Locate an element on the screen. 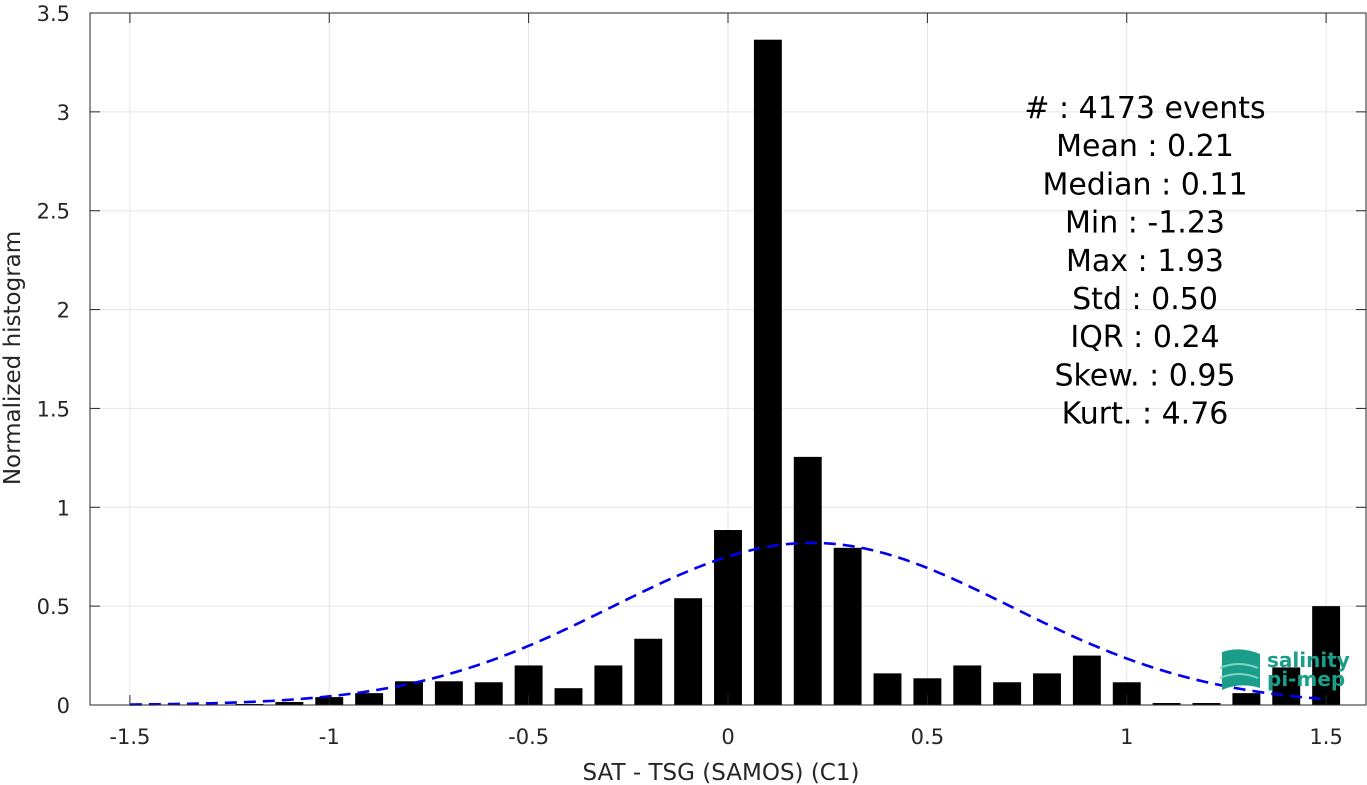 This screenshot has height=785, width=1367. x-tick-label: 0.5 is located at coordinates (927, 737).